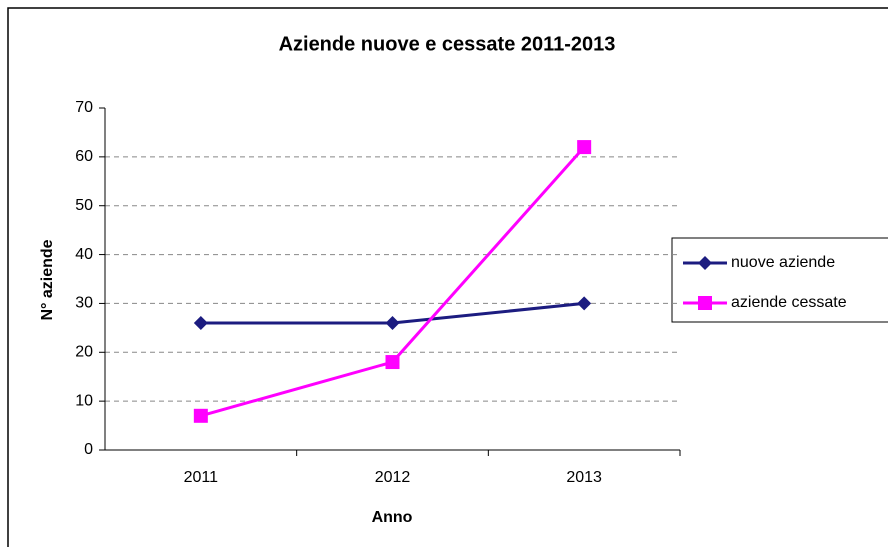 Image resolution: width=888 pixels, height=547 pixels. I want to click on x-tick-label: 2012, so click(393, 477).